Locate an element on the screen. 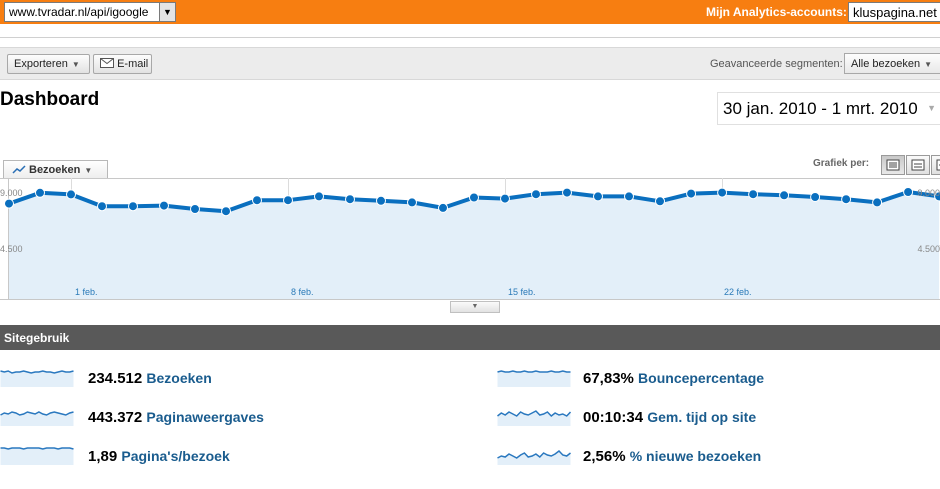 Image resolution: width=940 pixels, height=489 pixels. metric-selector-tab: Bezoeken ▼ is located at coordinates (55, 170).